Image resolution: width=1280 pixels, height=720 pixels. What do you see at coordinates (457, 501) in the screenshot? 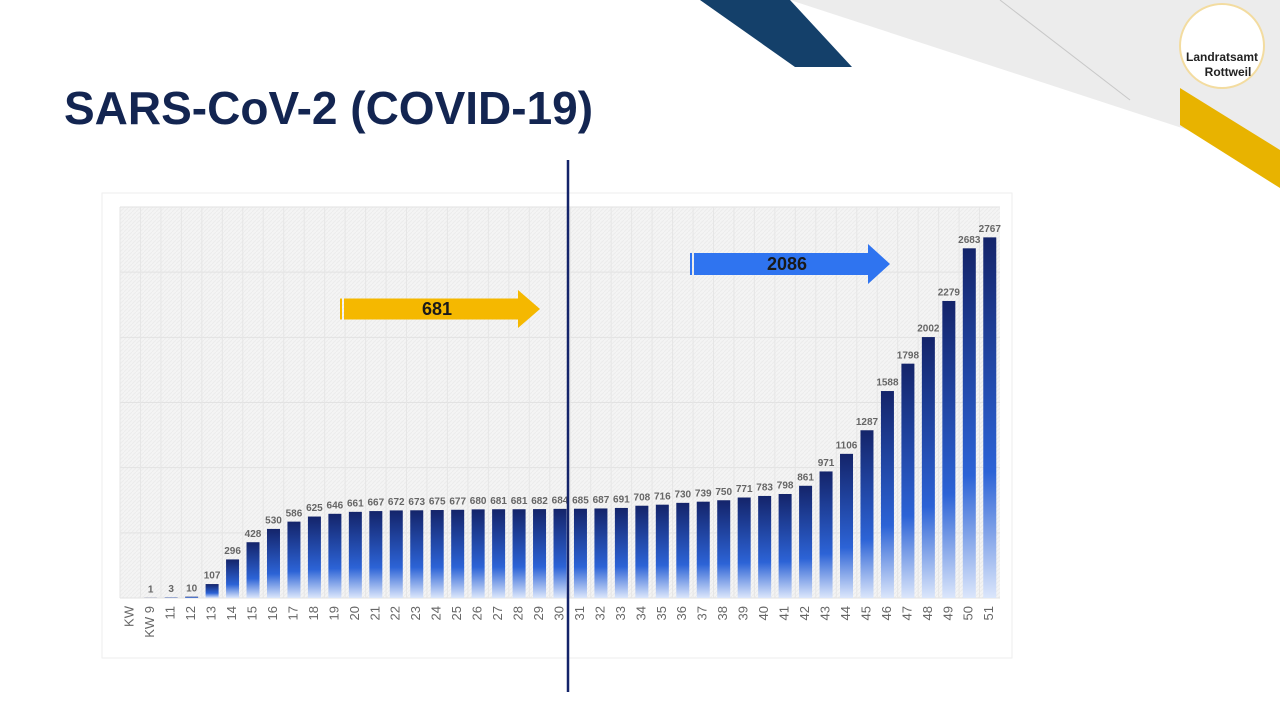
I see `value-label: 677` at bounding box center [457, 501].